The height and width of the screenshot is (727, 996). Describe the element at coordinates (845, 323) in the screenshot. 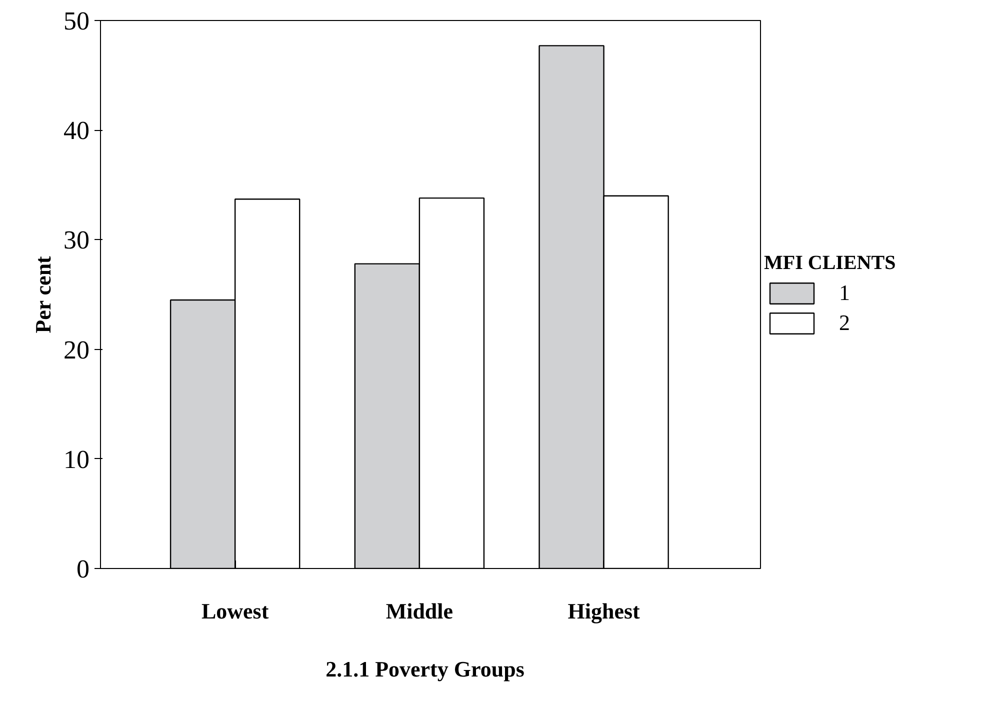

I see `legend-label: 2` at that location.